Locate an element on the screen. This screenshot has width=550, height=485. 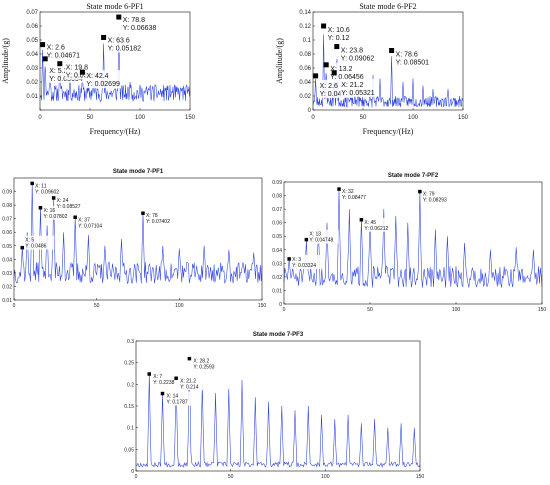
datatip: X: 42.4Y: 0.02699 is located at coordinates (100, 79).